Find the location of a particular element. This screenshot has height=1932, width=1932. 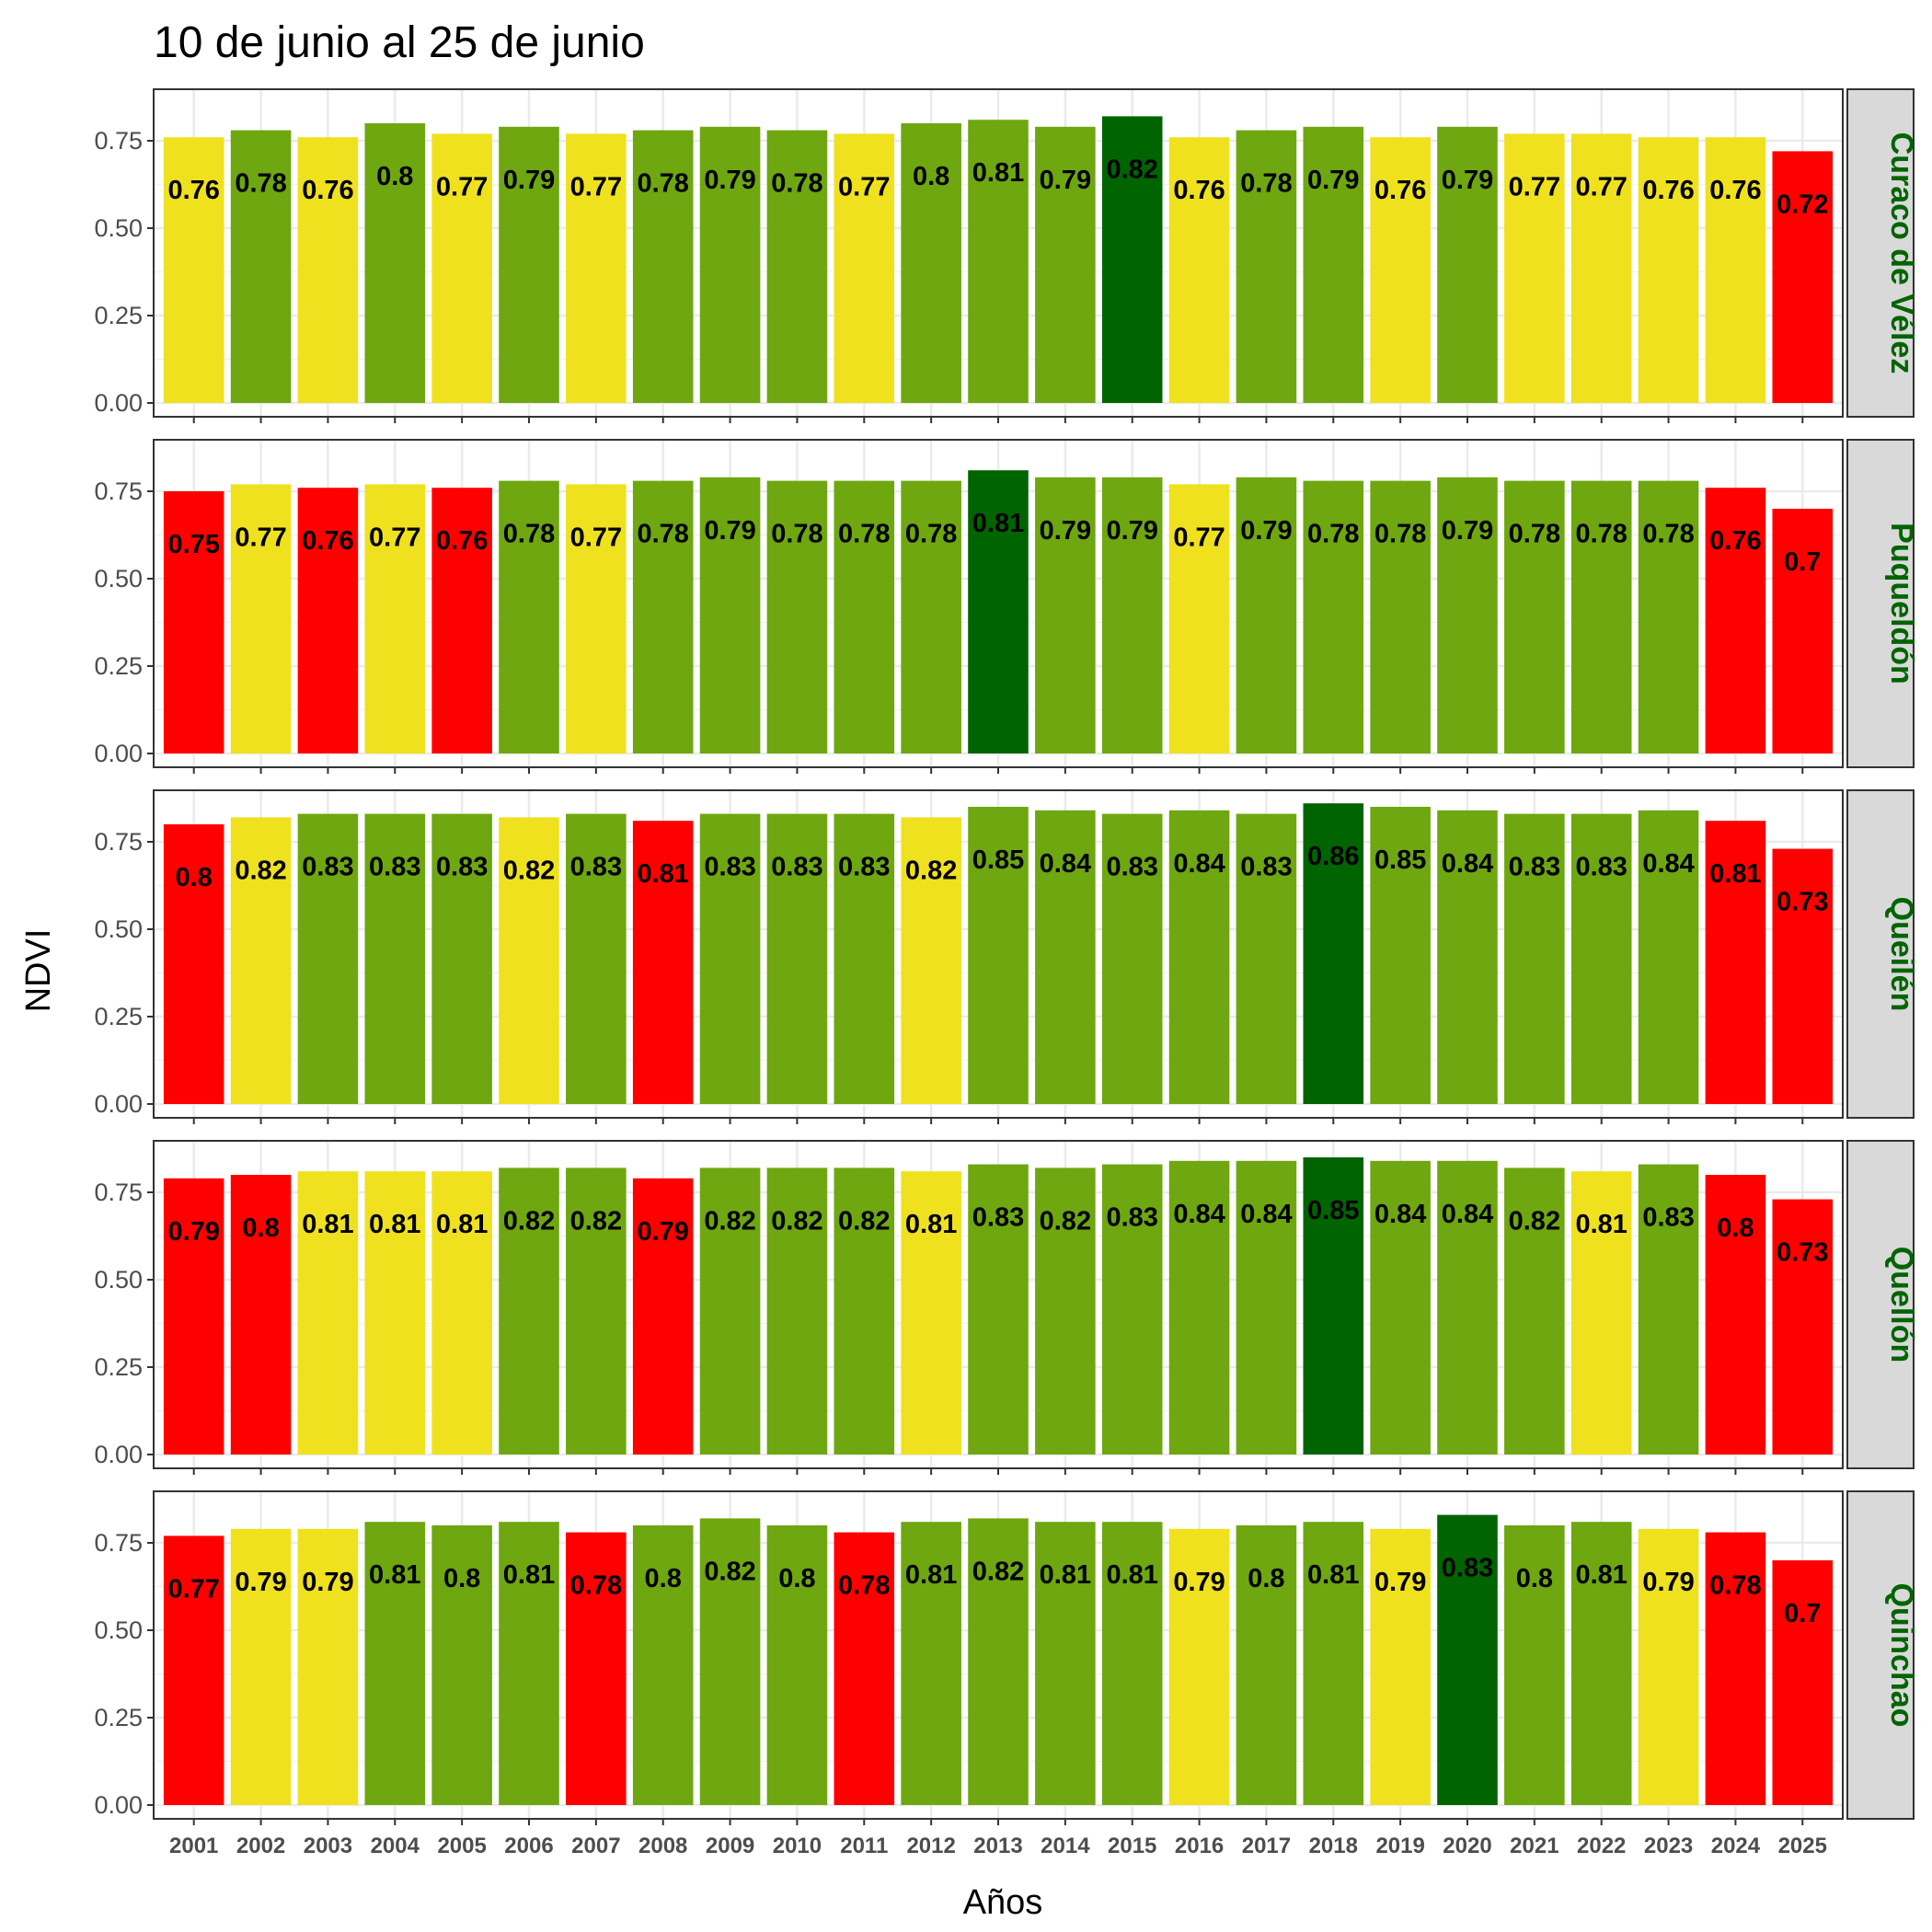

x-tick-label: 2023 is located at coordinates (1668, 1846).